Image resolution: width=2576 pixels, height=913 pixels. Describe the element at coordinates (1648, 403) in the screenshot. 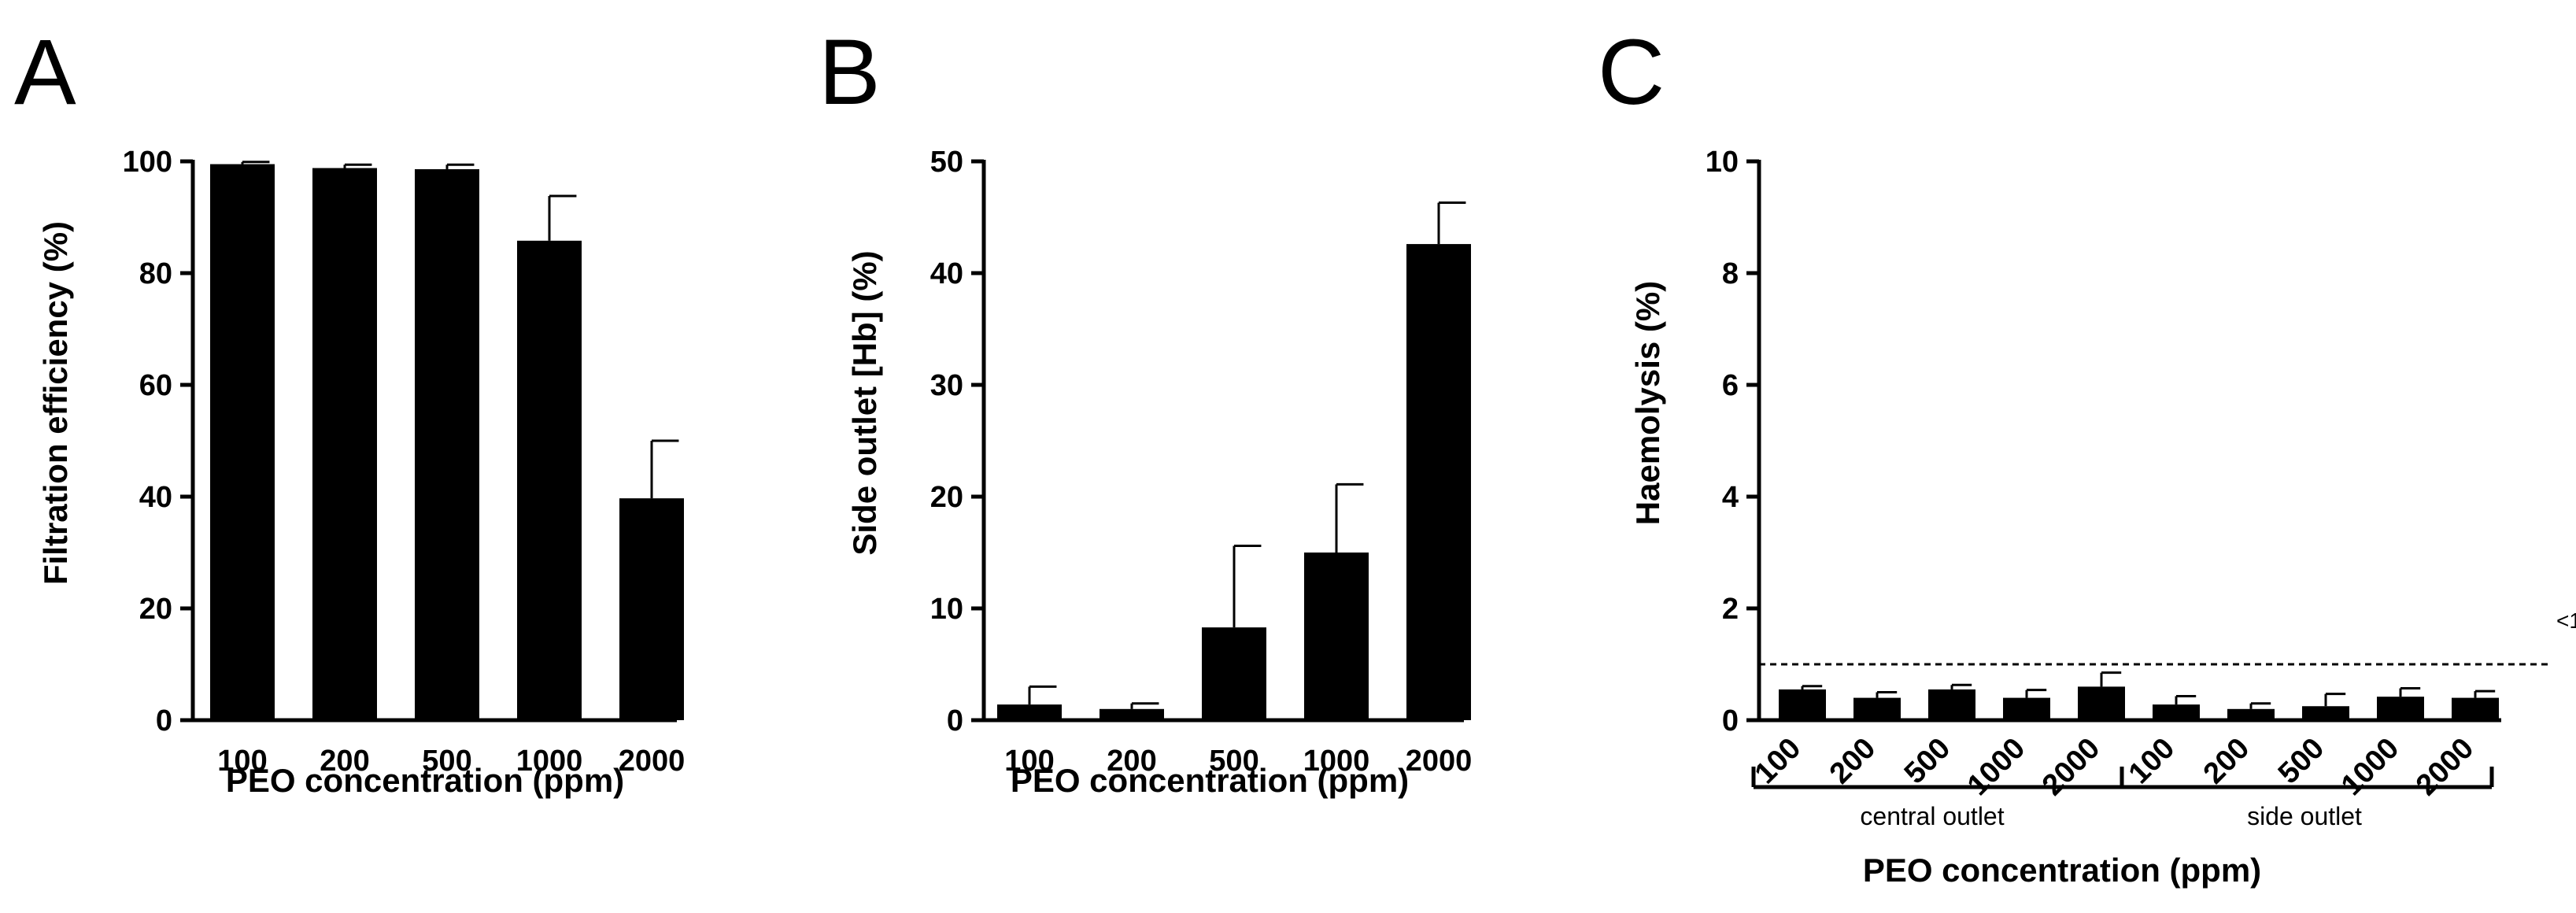

I see `panel-c-y-axis-title: Haemolysis (%)` at that location.